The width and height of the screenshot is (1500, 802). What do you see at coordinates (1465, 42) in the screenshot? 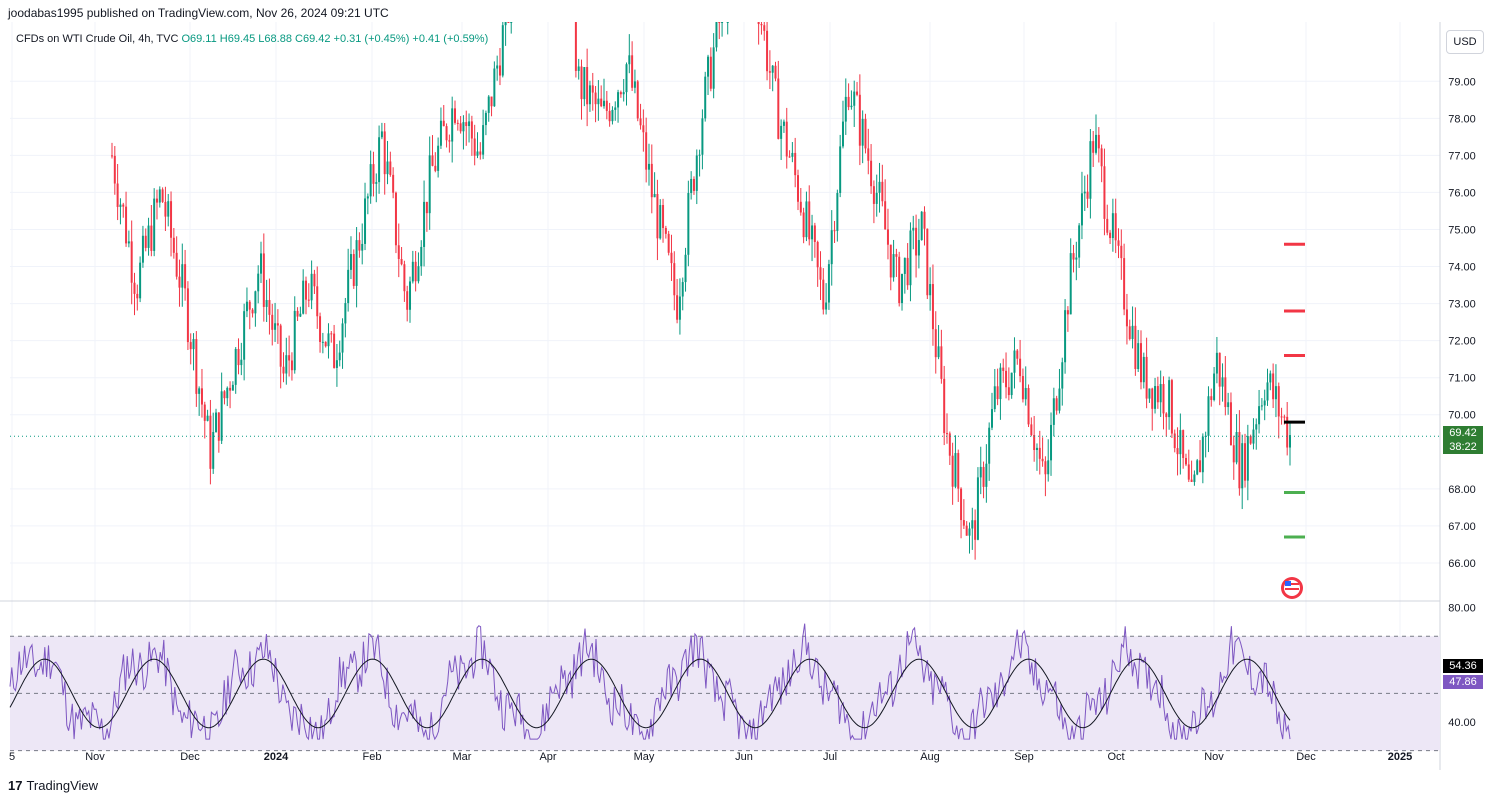
I see `currency-button: USD` at bounding box center [1465, 42].